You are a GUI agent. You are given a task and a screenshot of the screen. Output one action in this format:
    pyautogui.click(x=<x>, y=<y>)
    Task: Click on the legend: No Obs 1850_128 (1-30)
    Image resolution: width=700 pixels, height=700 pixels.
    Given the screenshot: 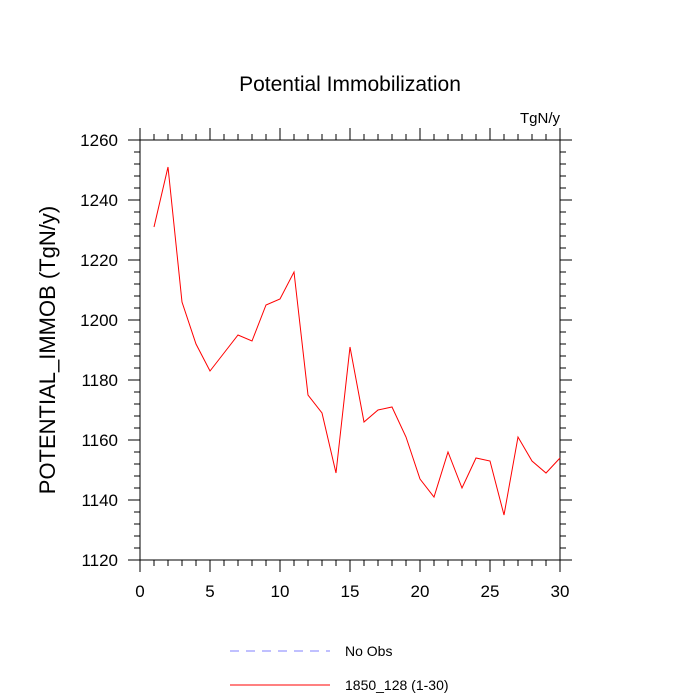 What is the action you would take?
    pyautogui.click(x=339, y=668)
    